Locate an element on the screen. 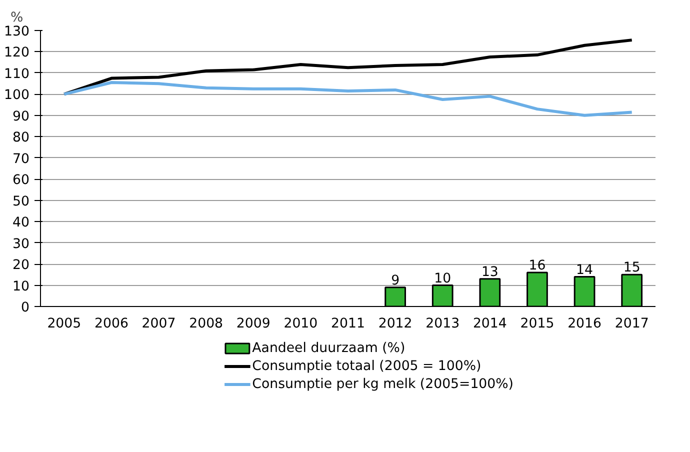  x-tick-label: 2014 is located at coordinates (489, 324).